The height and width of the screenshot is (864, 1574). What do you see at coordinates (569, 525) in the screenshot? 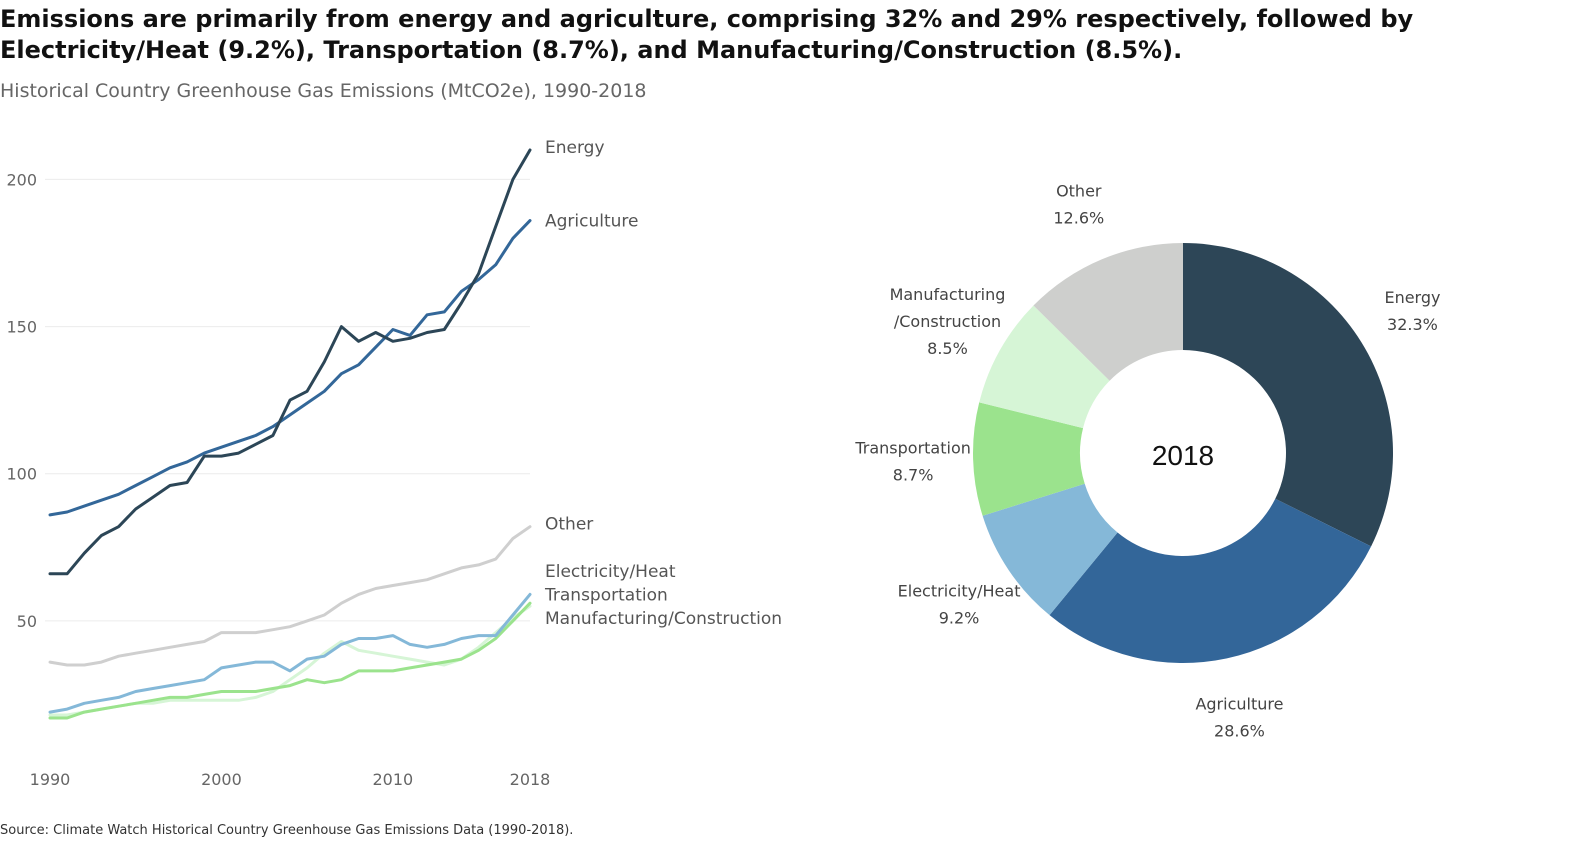
I see `series-label-other: Other` at bounding box center [569, 525].